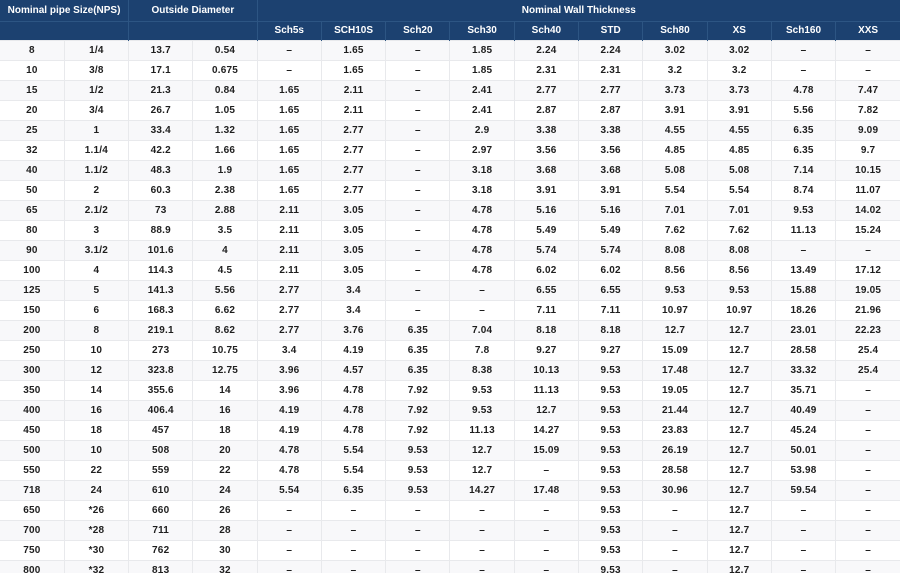 The height and width of the screenshot is (573, 900). What do you see at coordinates (739, 250) in the screenshot?
I see `table-cell: 8.08` at bounding box center [739, 250].